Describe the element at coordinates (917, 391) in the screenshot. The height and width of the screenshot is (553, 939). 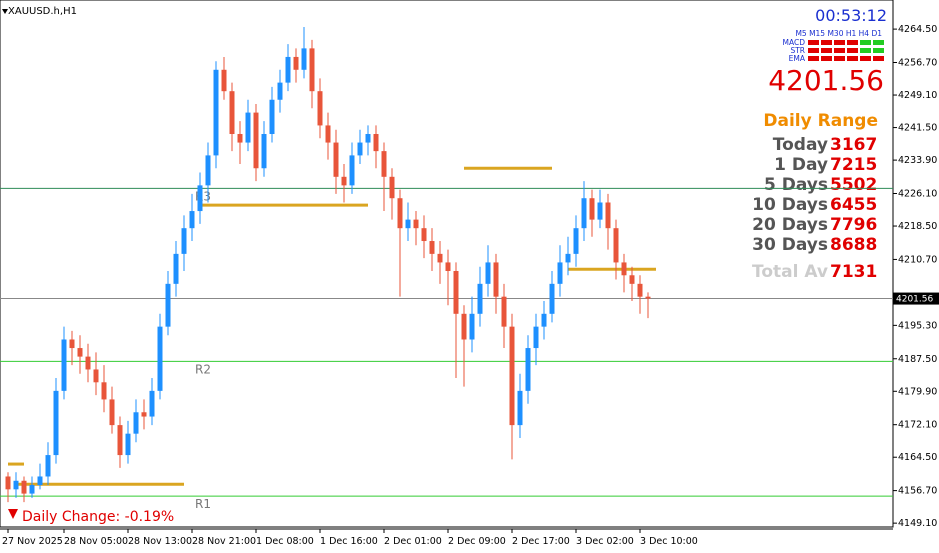
I see `y-tick-label: 4179.90` at that location.